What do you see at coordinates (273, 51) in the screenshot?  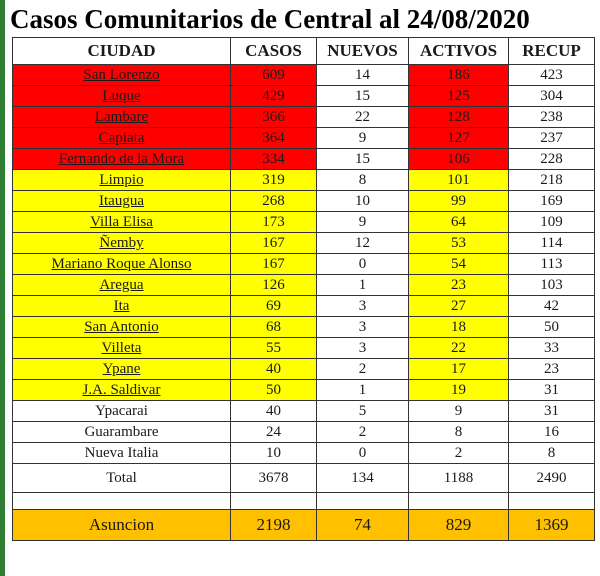 I see `header-casos: CASOS` at bounding box center [273, 51].